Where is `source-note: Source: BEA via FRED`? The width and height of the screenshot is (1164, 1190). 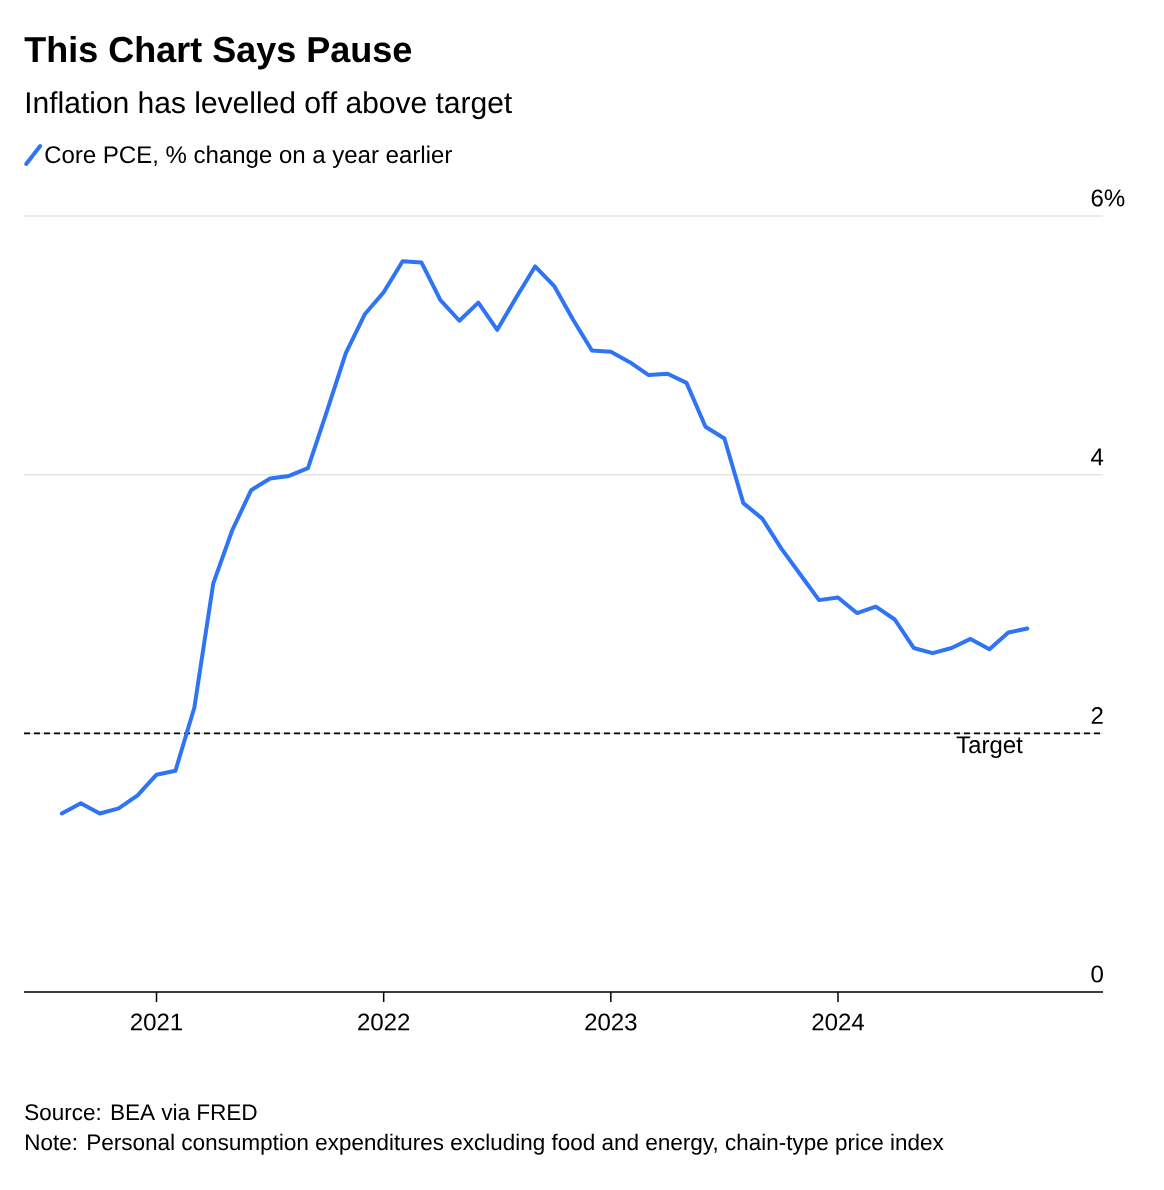 source-note: Source: BEA via FRED is located at coordinates (141, 1112).